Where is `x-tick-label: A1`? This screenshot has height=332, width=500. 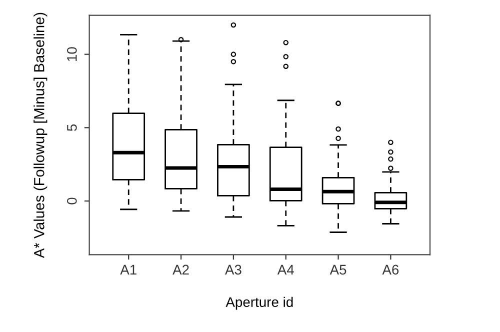 x-tick-label: A1 is located at coordinates (128, 269).